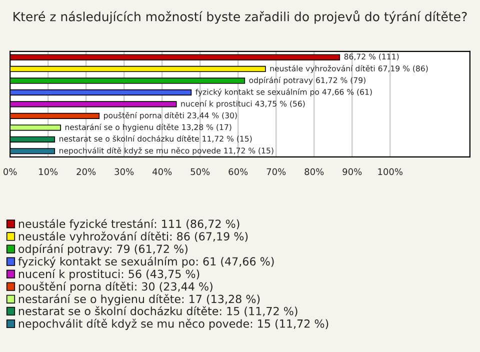  Describe the element at coordinates (173, 324) in the screenshot. I see `legend-label: nepochválit dítě když se mu něco povede: 15 (11,72 %)` at that location.